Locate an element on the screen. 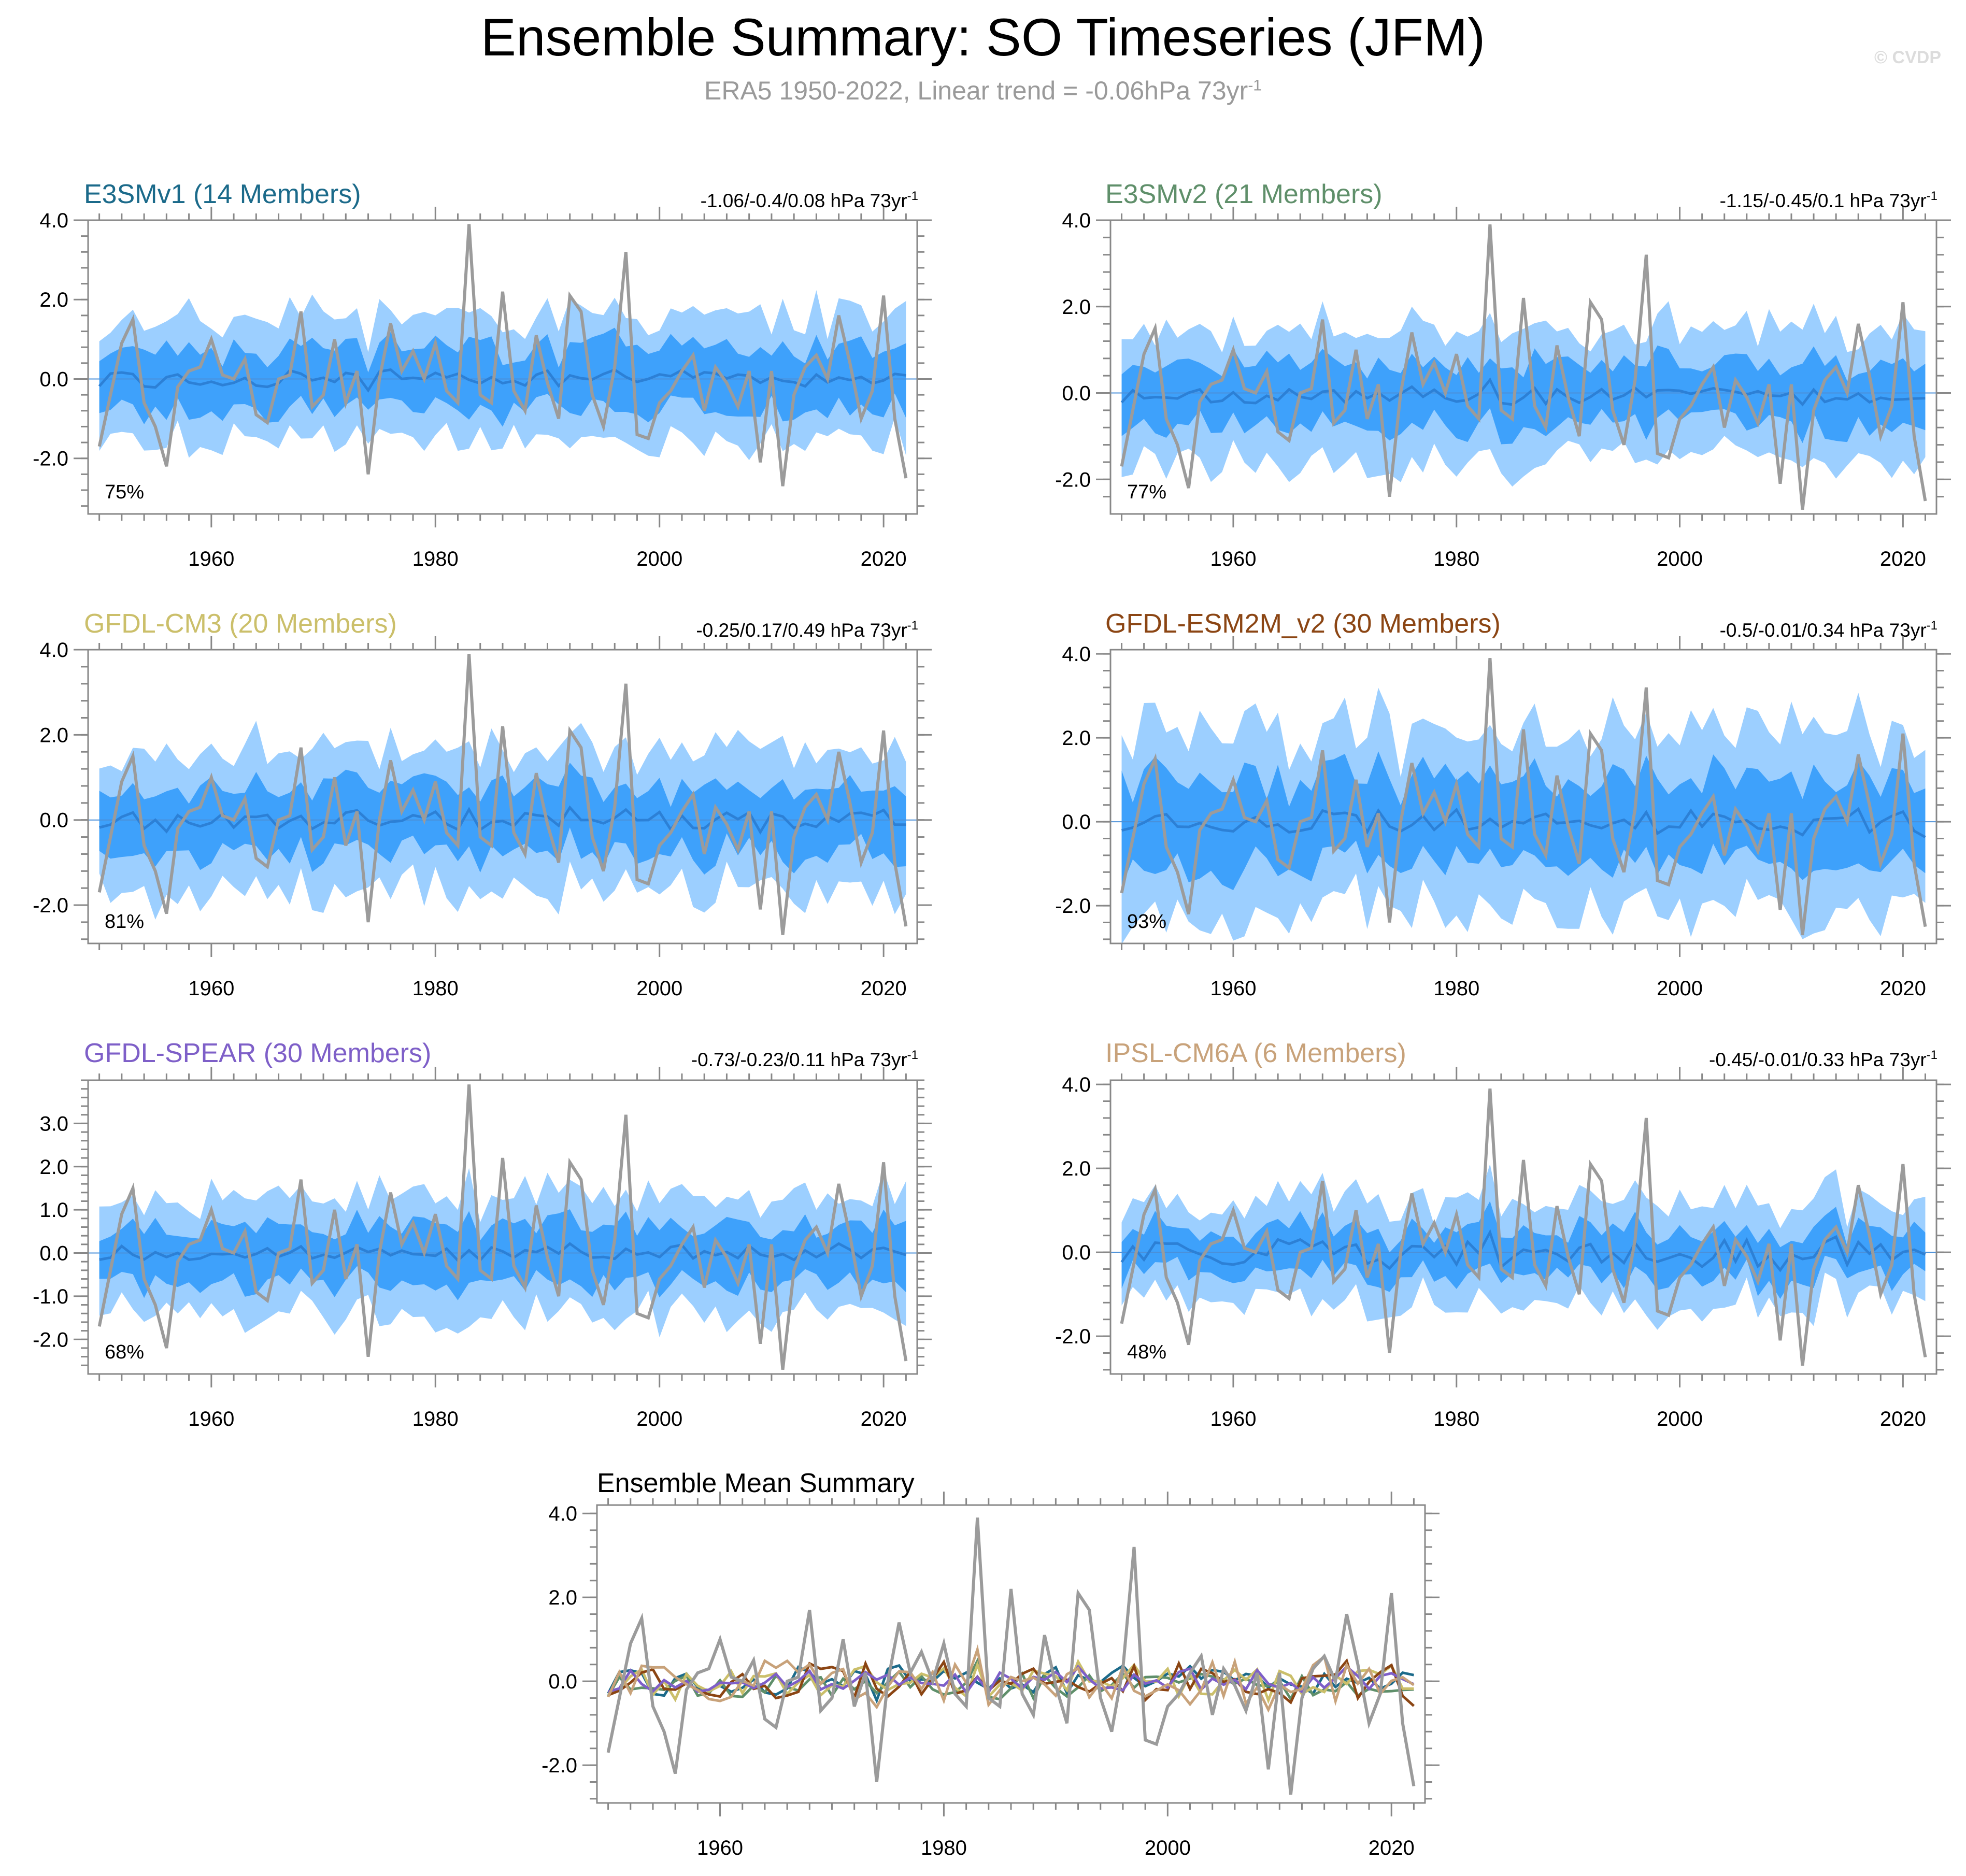  trend-value: -0.45/-0.01/0.33 hPa 73yr is located at coordinates (1818, 1059).